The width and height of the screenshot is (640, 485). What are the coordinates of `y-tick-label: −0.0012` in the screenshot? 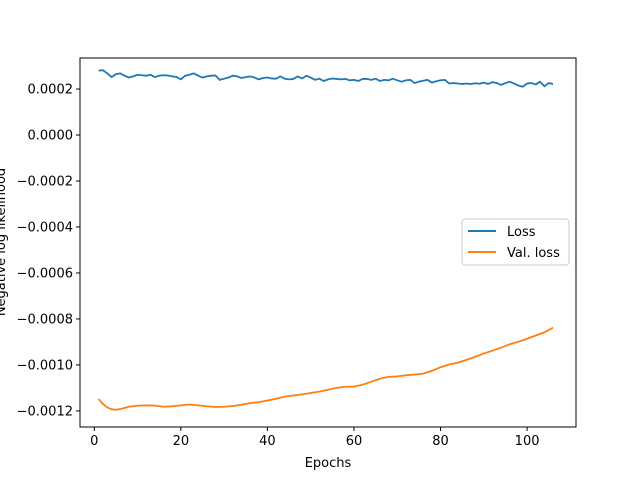 It's located at (45, 411).